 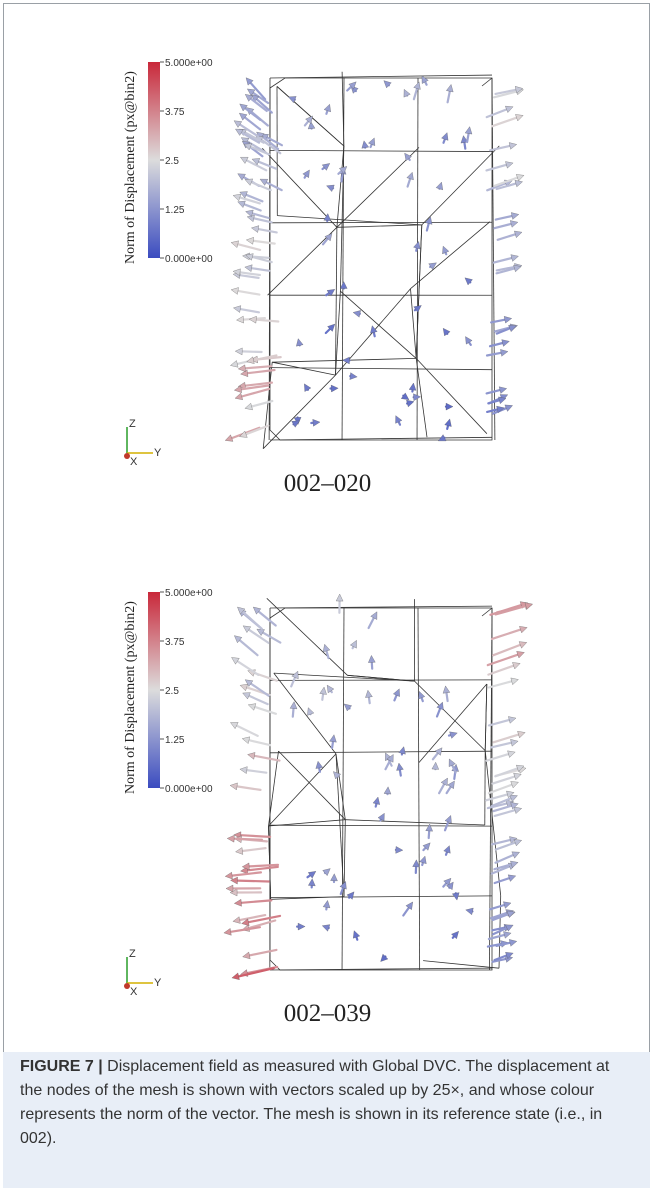 What do you see at coordinates (130, 697) in the screenshot?
I see `colorbar-title: Norm of Displacement (px@bin2)` at bounding box center [130, 697].